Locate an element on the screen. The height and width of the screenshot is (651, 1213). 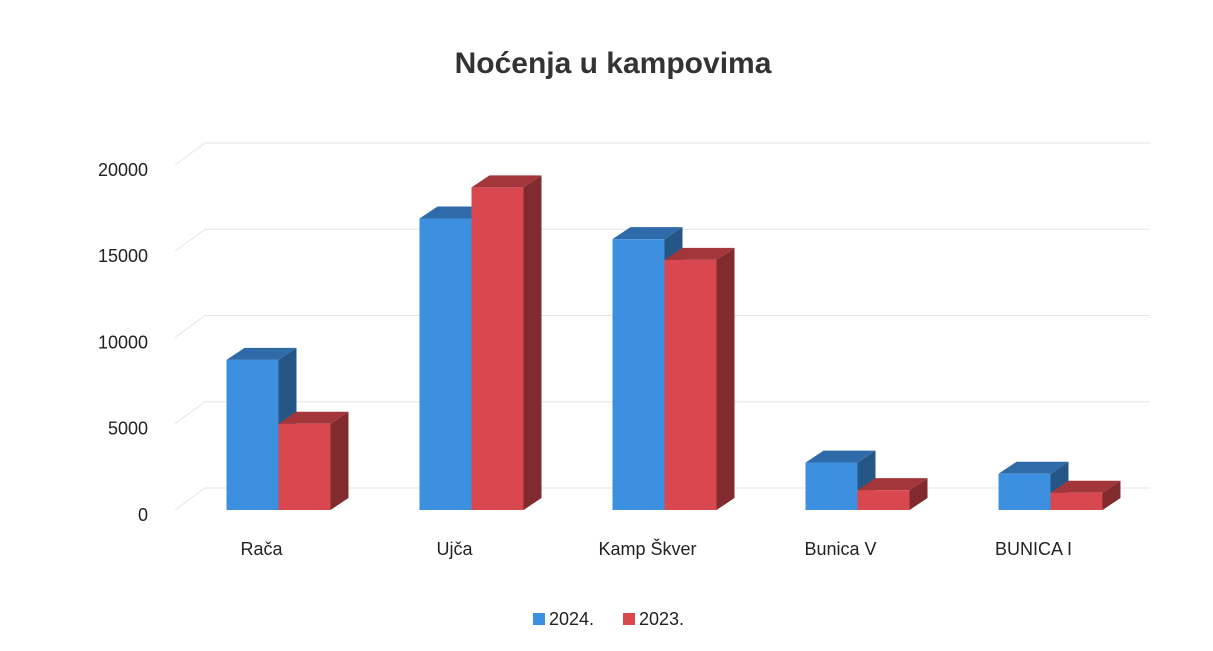
y-tick-label: 20000 is located at coordinates (123, 170).